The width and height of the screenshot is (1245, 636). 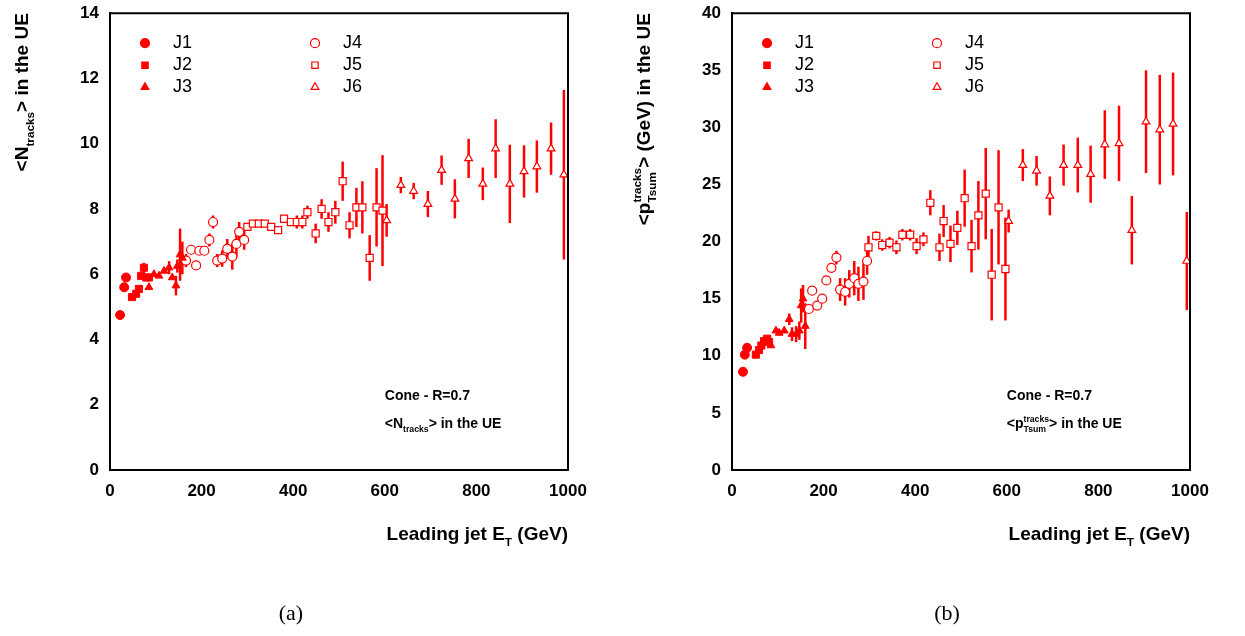 I want to click on y-tick-label: 5, so click(x=716, y=412).